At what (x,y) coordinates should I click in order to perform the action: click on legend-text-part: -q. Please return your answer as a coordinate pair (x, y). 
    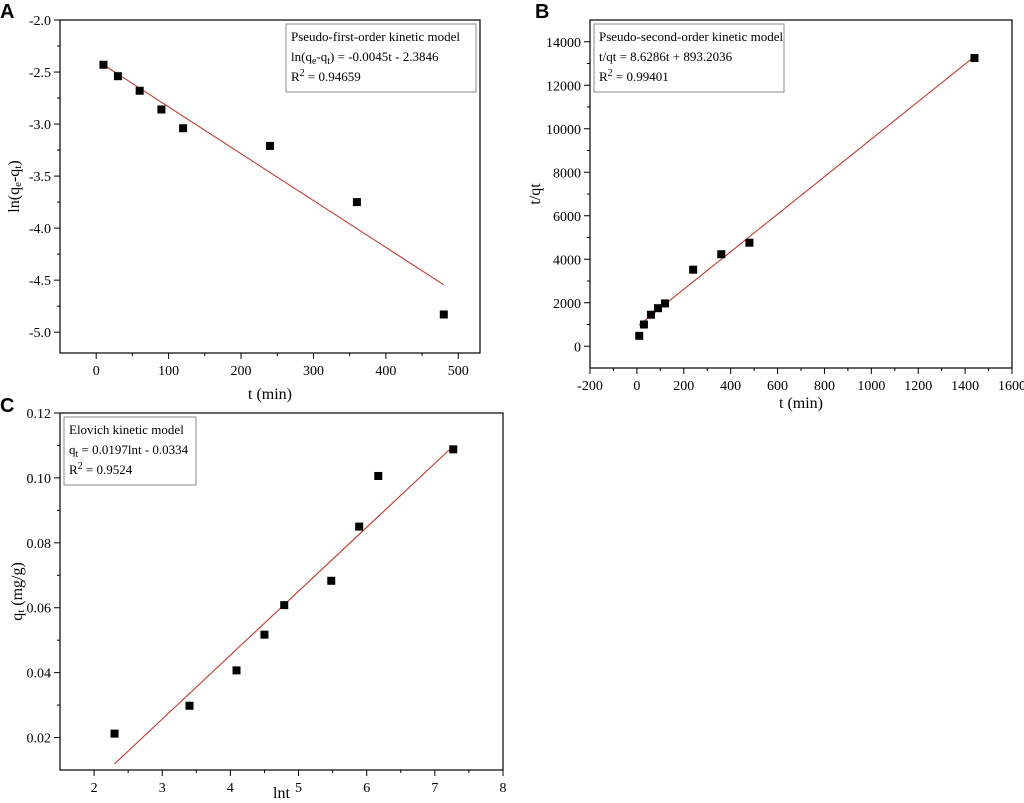
    Looking at the image, I should click on (321, 56).